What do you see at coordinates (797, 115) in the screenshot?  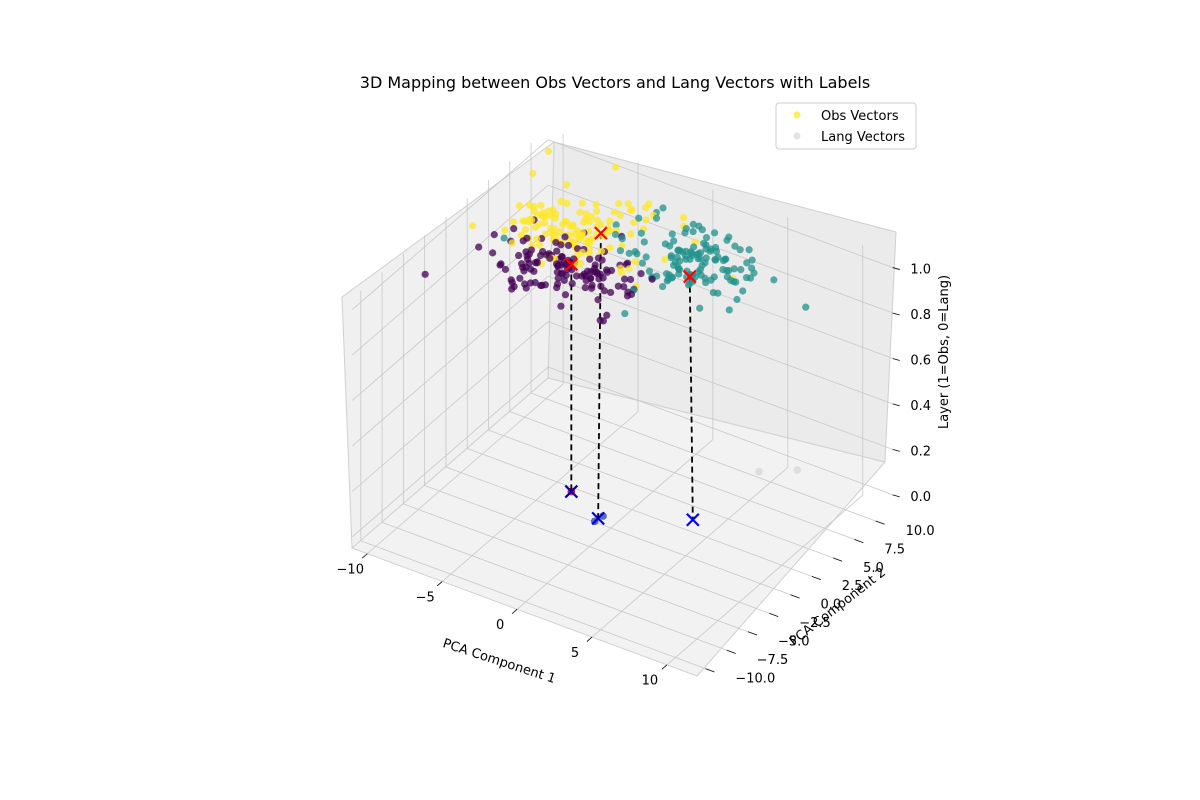 I see `legend-swatch-obs` at bounding box center [797, 115].